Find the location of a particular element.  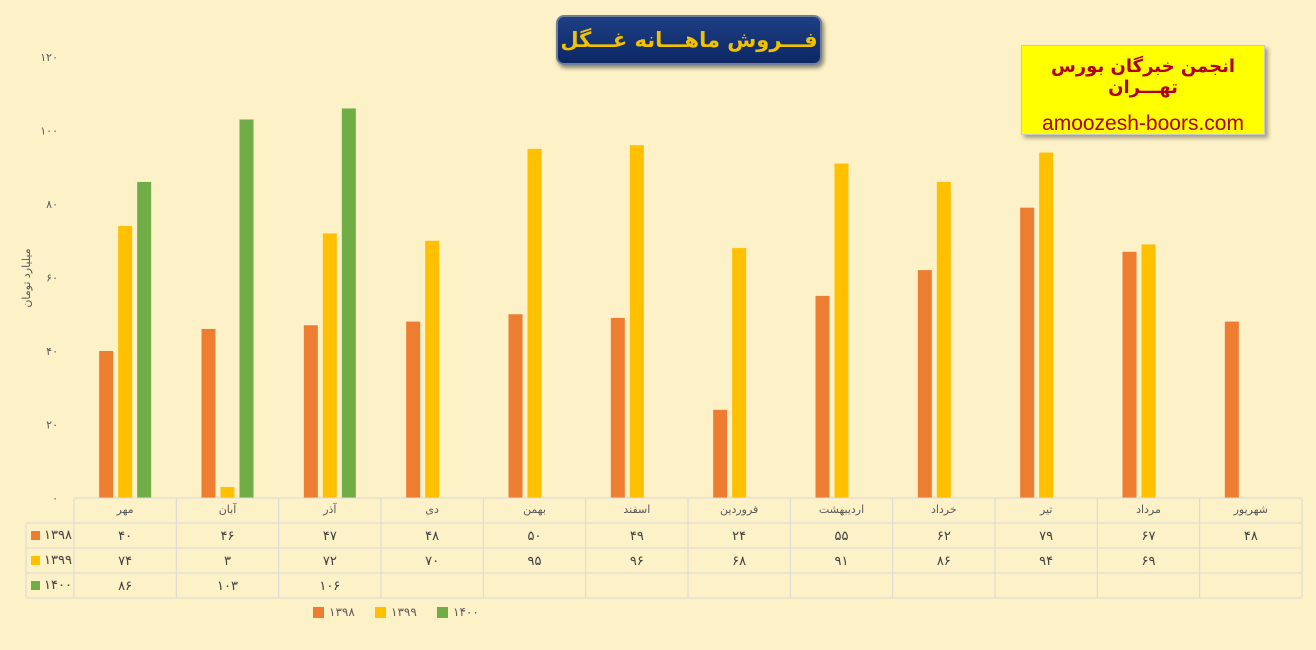

y-tick-label: ۲۰ is located at coordinates (52, 425).